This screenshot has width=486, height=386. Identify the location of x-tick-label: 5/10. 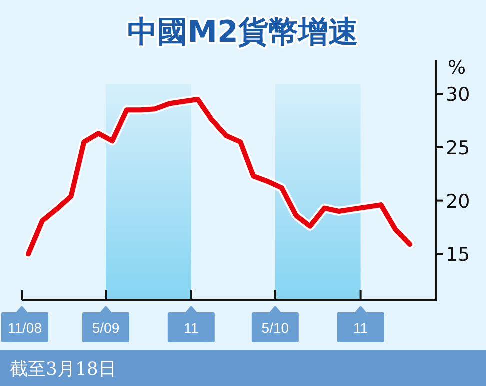
(276, 328).